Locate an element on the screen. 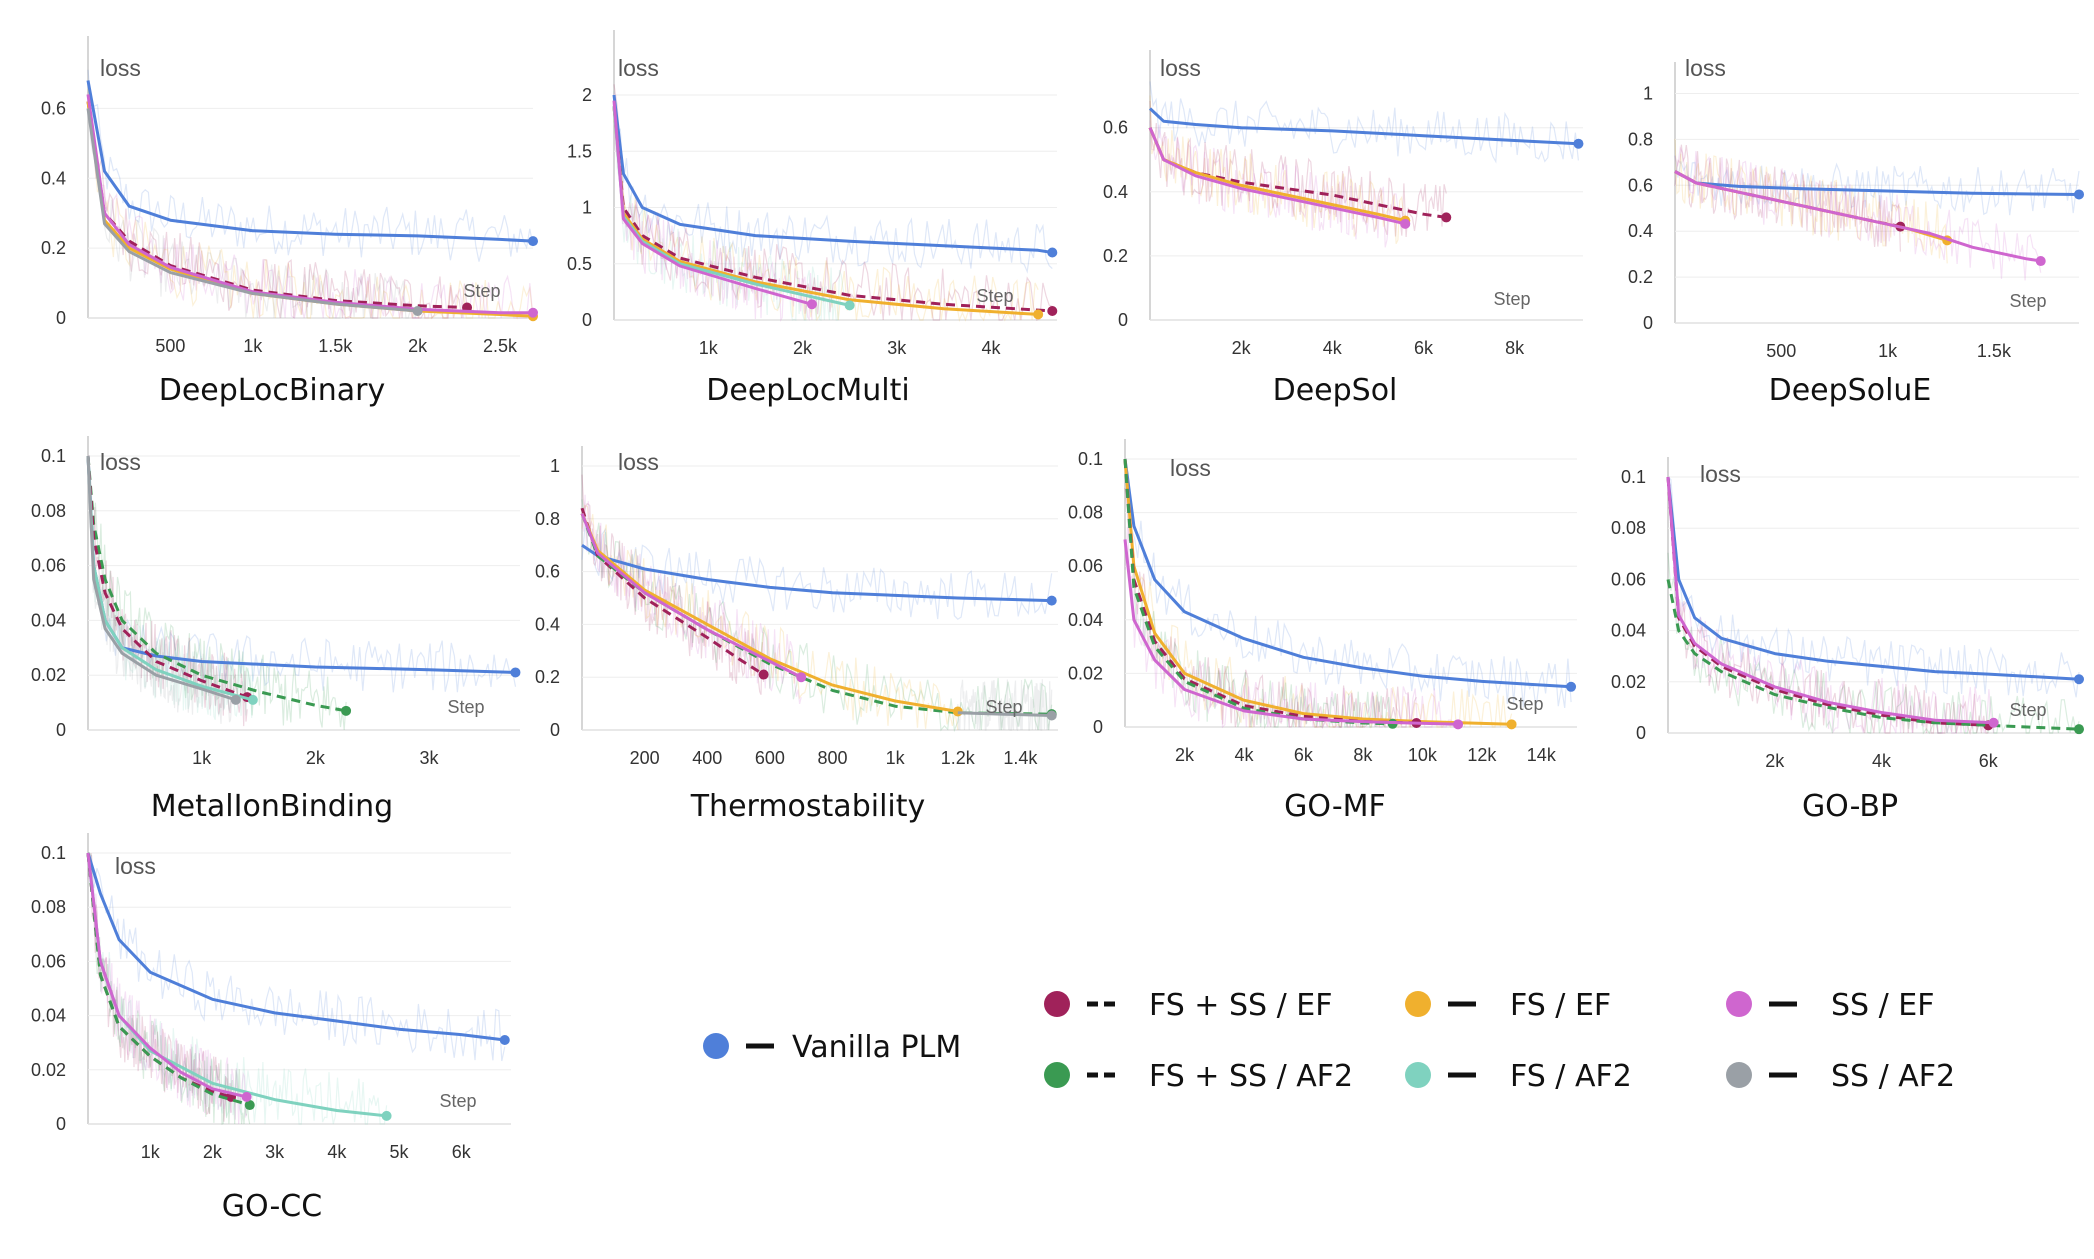 The image size is (2094, 1259). legend-label: FS + SS / AF2 is located at coordinates (1251, 1076).